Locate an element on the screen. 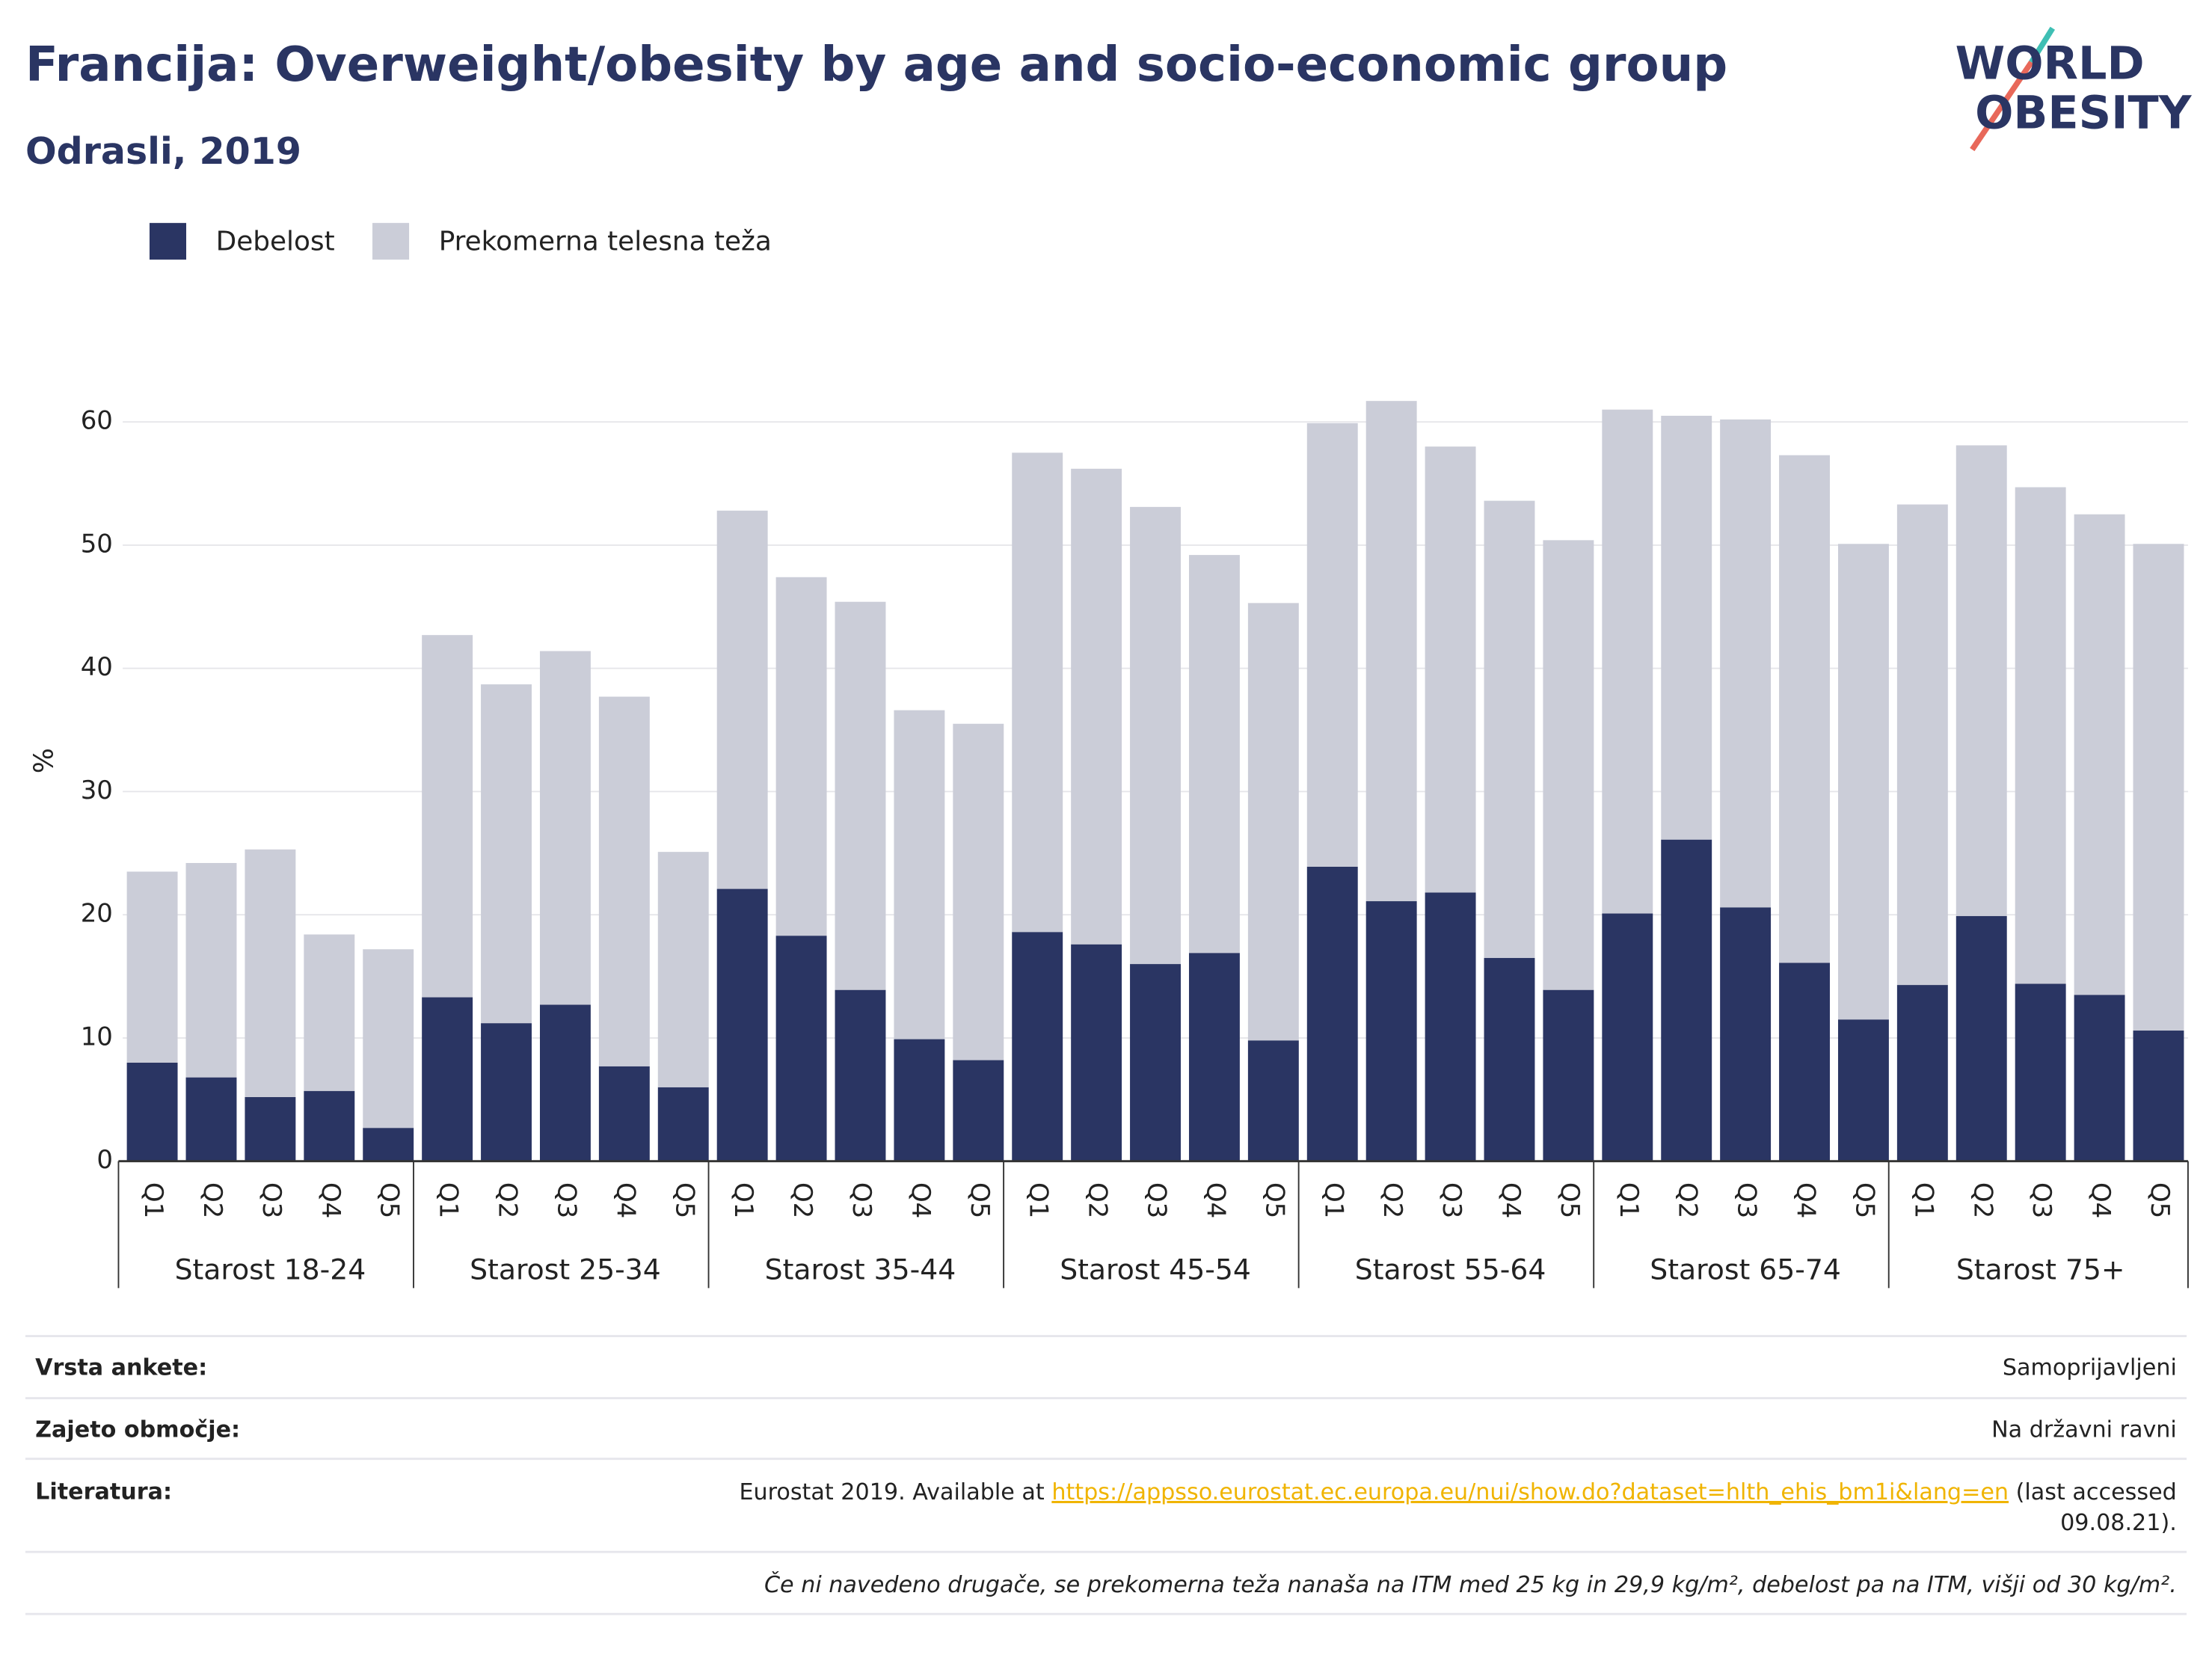 The height and width of the screenshot is (1655, 2212). group-label: Starost 18-24 is located at coordinates (270, 1269).